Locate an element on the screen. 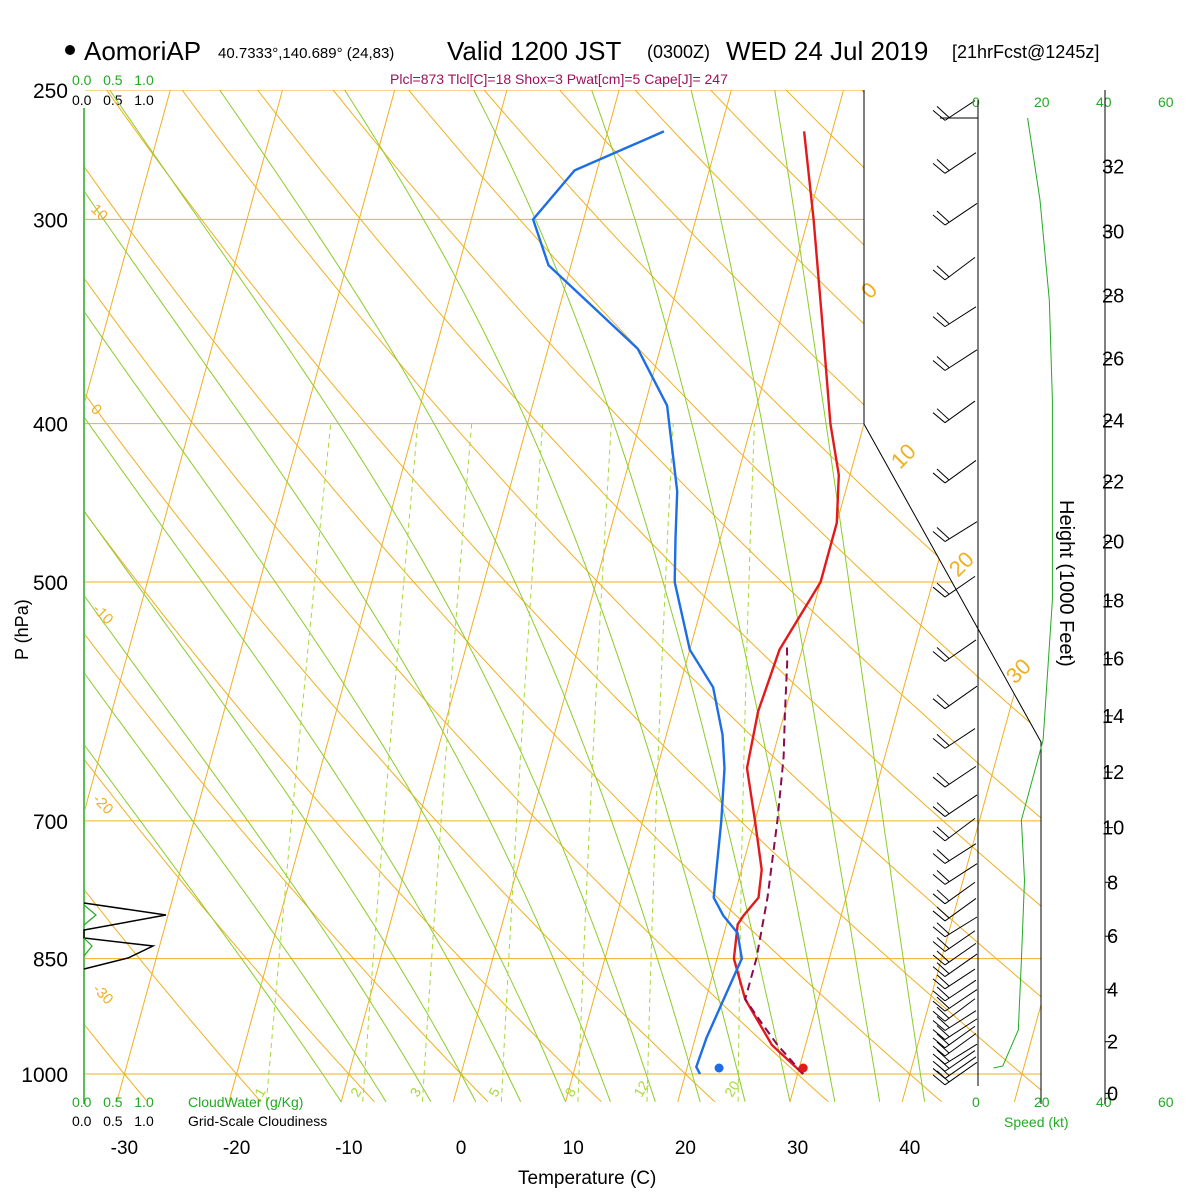 Image resolution: width=1200 pixels, height=1200 pixels. speed-tick-top: 40 is located at coordinates (1104, 102).